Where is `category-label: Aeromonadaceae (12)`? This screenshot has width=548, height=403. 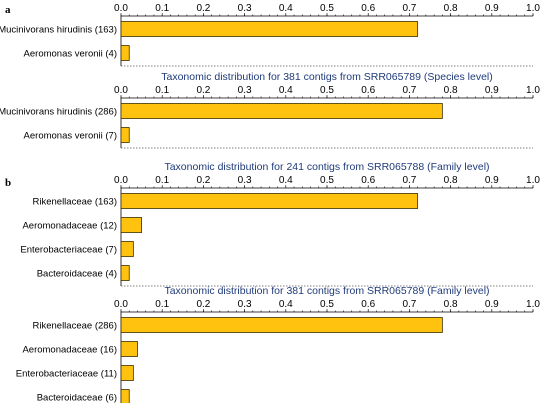
category-label: Aeromonadaceae (12) is located at coordinates (69, 226).